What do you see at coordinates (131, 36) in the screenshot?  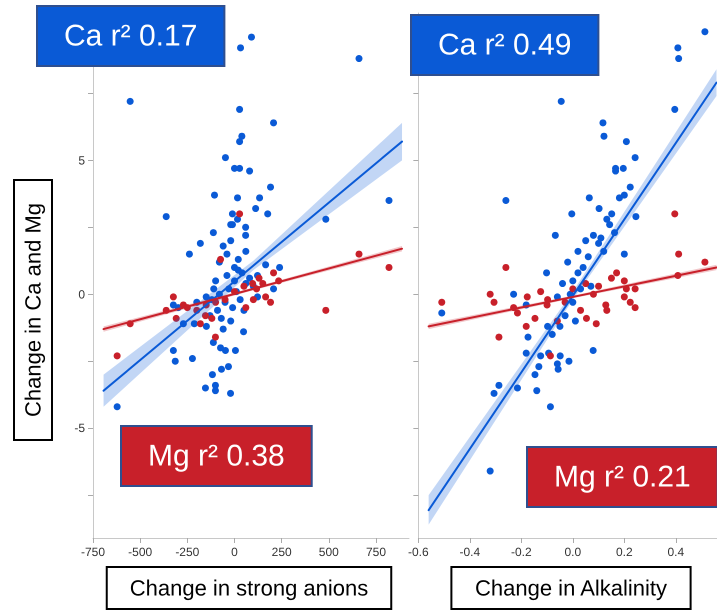 I see `annotation: Ca r² 0.17` at bounding box center [131, 36].